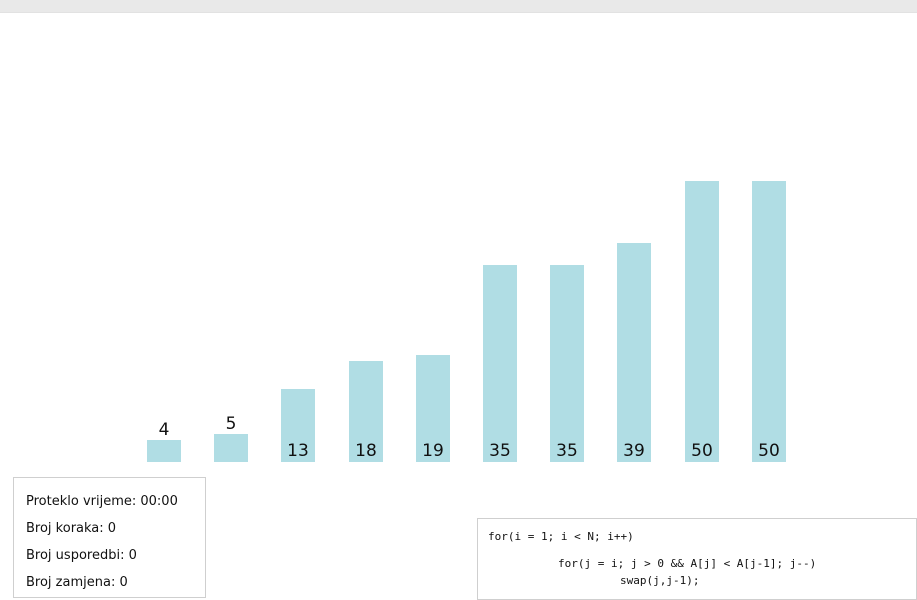  I want to click on elapsed-time-text: Proteklo vrijeme: 00:00, so click(102, 501).